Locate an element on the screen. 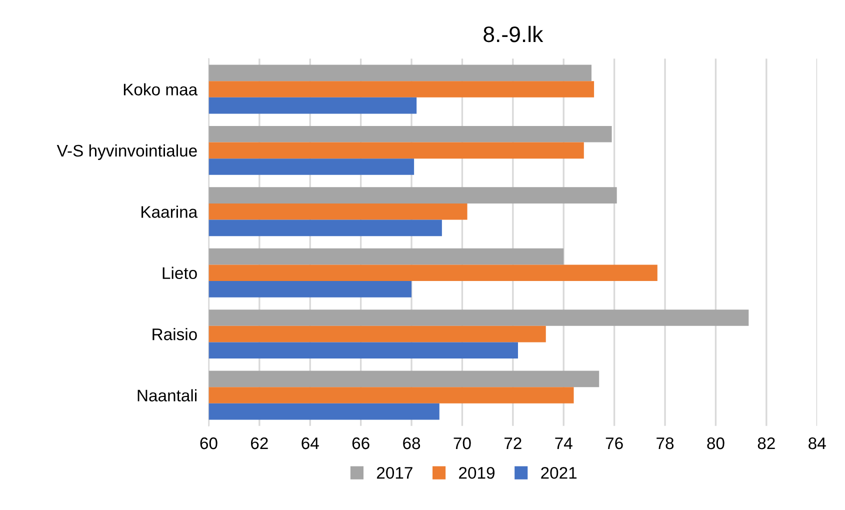  y-tick-label: Koko maa is located at coordinates (161, 89).